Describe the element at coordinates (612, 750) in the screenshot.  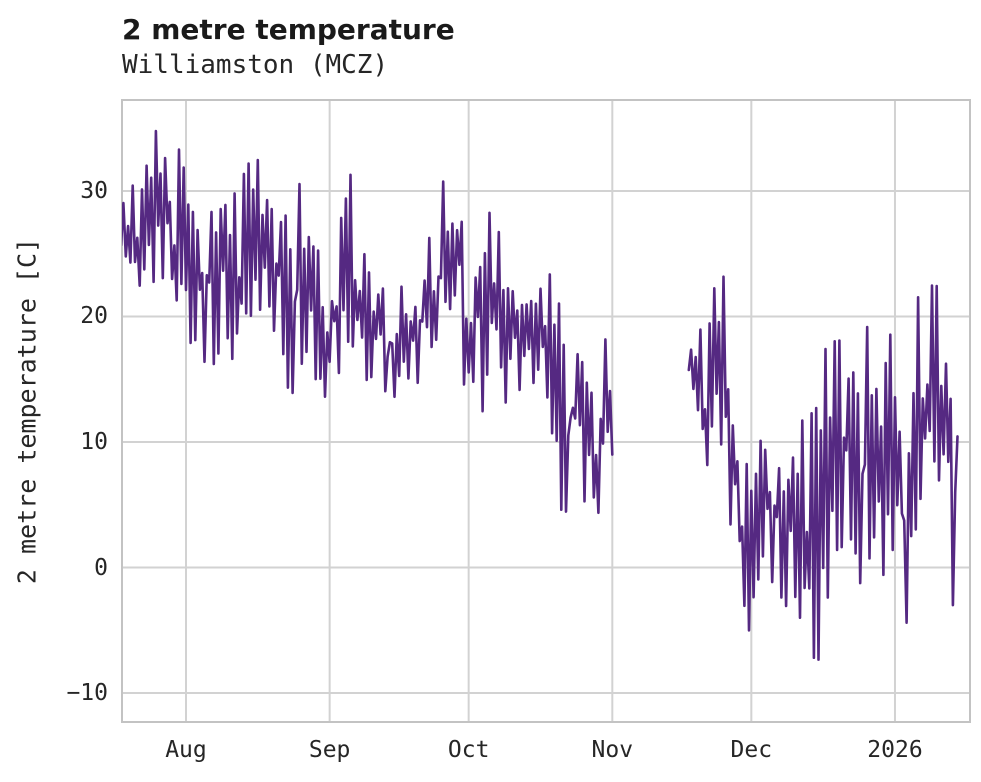
I see `x-tick-label-nov: Nov` at that location.